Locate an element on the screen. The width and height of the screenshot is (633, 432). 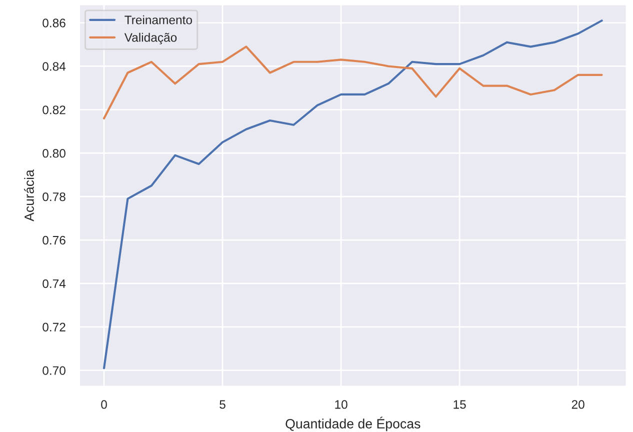
y-tick-label: 0.84 is located at coordinates (54, 66).